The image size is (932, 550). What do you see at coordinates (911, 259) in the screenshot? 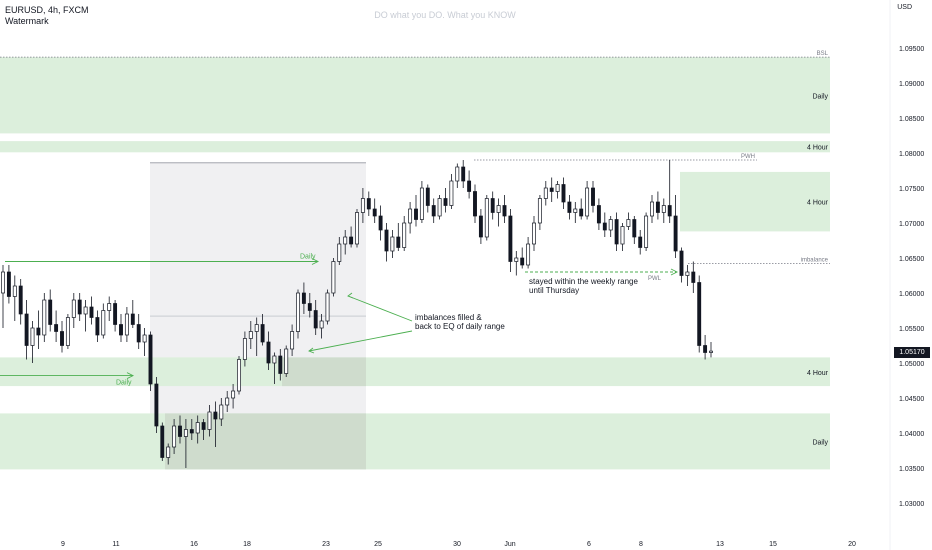
I see `price-tick-label: 1.06500` at bounding box center [911, 259].